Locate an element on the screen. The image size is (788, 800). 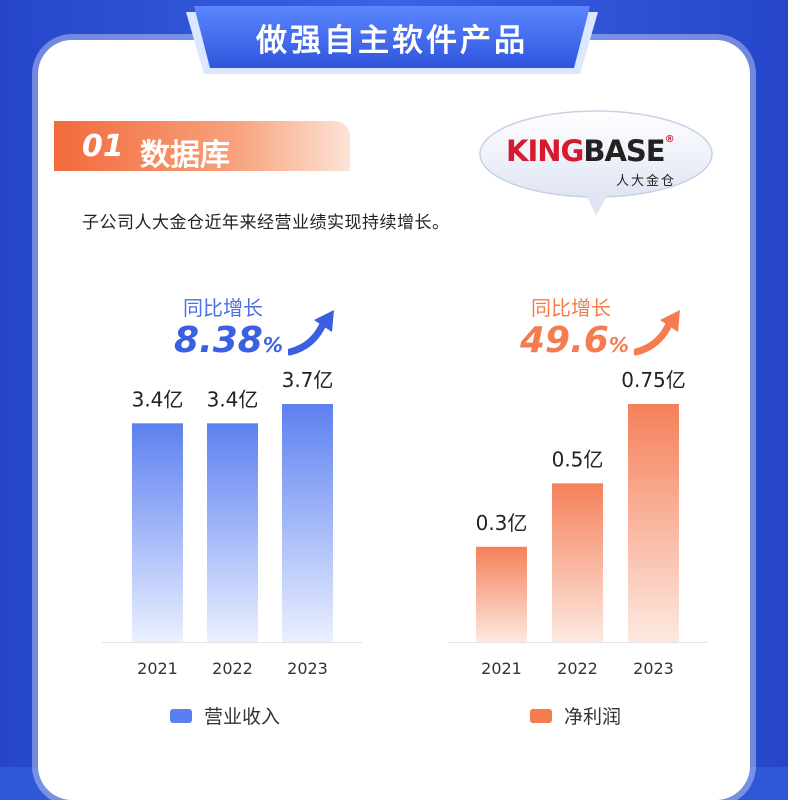
profit-legend: 净利润 is located at coordinates (575, 715).